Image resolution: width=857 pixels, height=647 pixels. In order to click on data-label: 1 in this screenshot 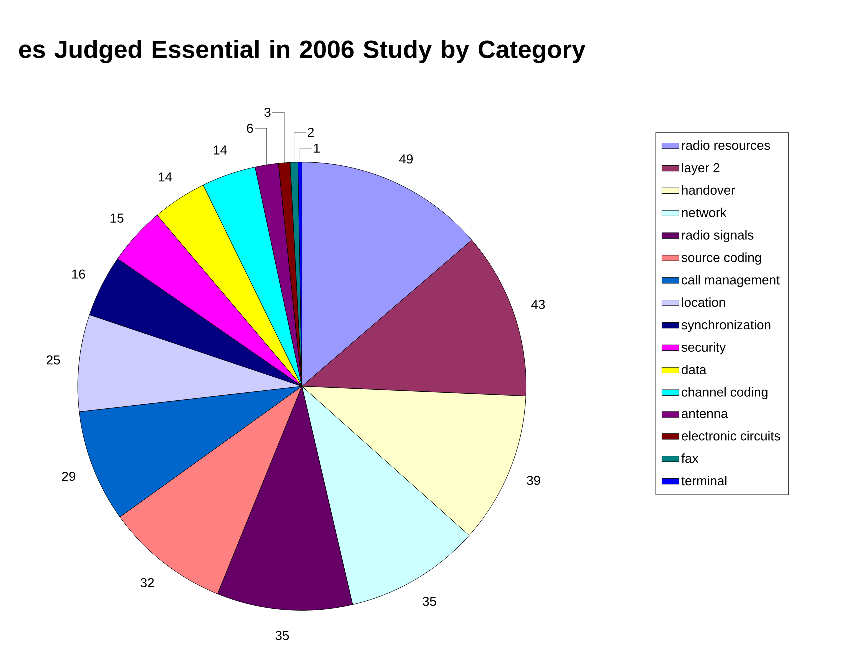, I will do `click(317, 148)`.